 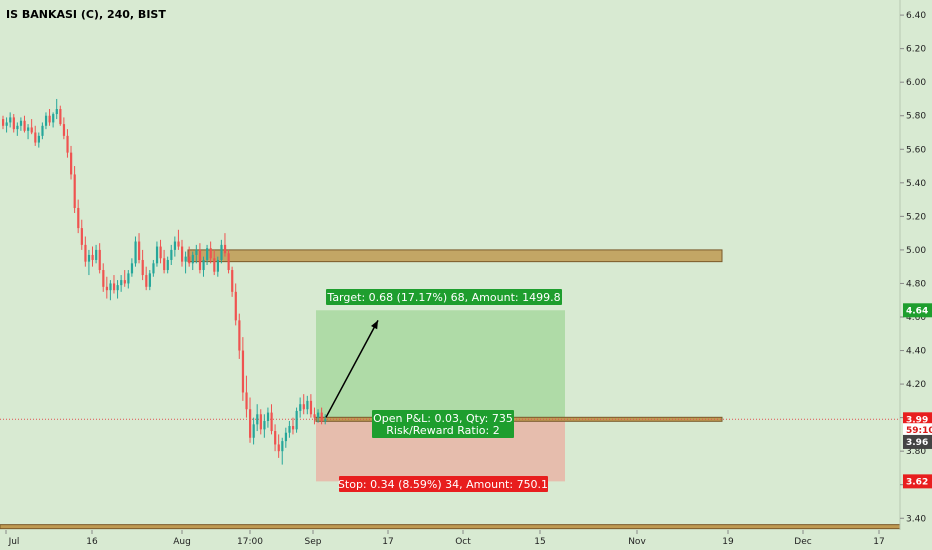 I want to click on symbol-title: IS BANKASI (C), 240, BIST, so click(x=86, y=14).